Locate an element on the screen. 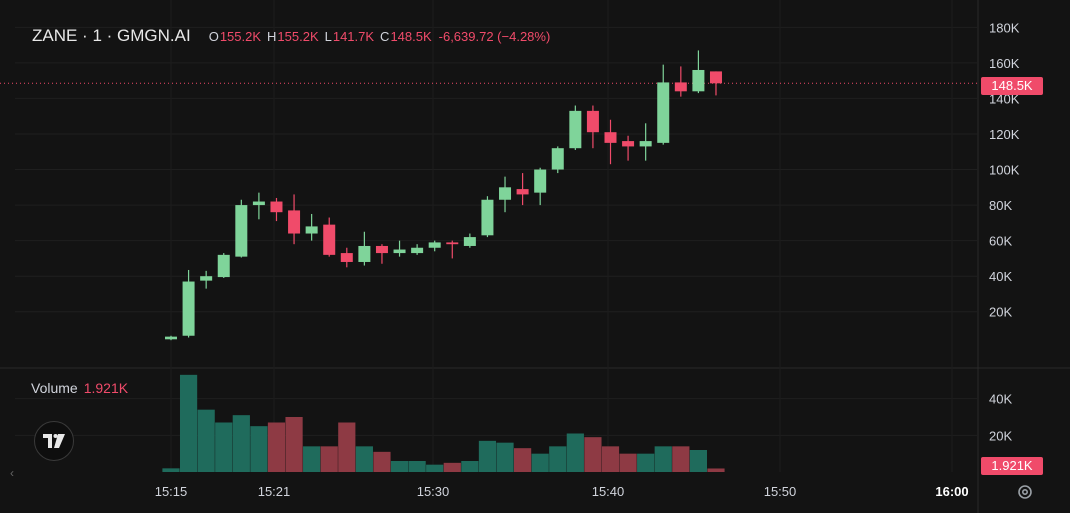 The image size is (1070, 513). volume-tick-label: 20K is located at coordinates (1000, 435).